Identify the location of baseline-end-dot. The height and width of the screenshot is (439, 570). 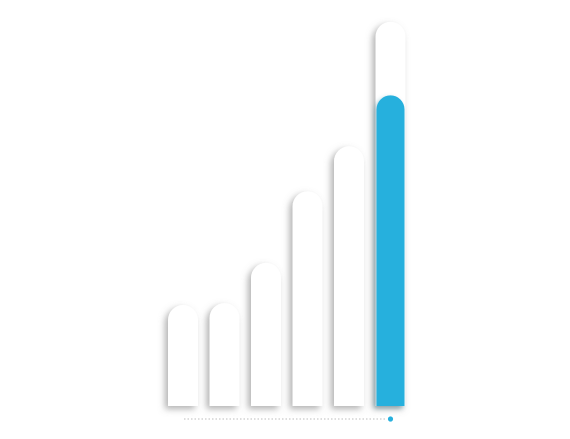
(390, 419).